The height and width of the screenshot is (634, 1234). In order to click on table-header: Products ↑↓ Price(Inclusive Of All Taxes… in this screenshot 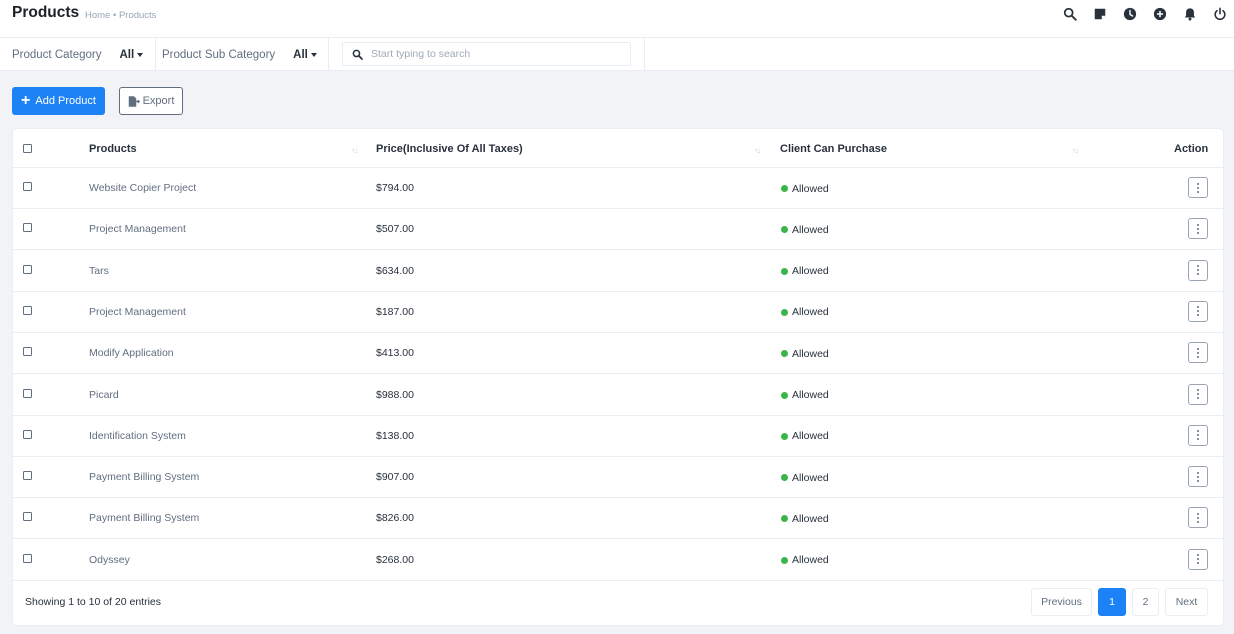, I will do `click(618, 148)`.